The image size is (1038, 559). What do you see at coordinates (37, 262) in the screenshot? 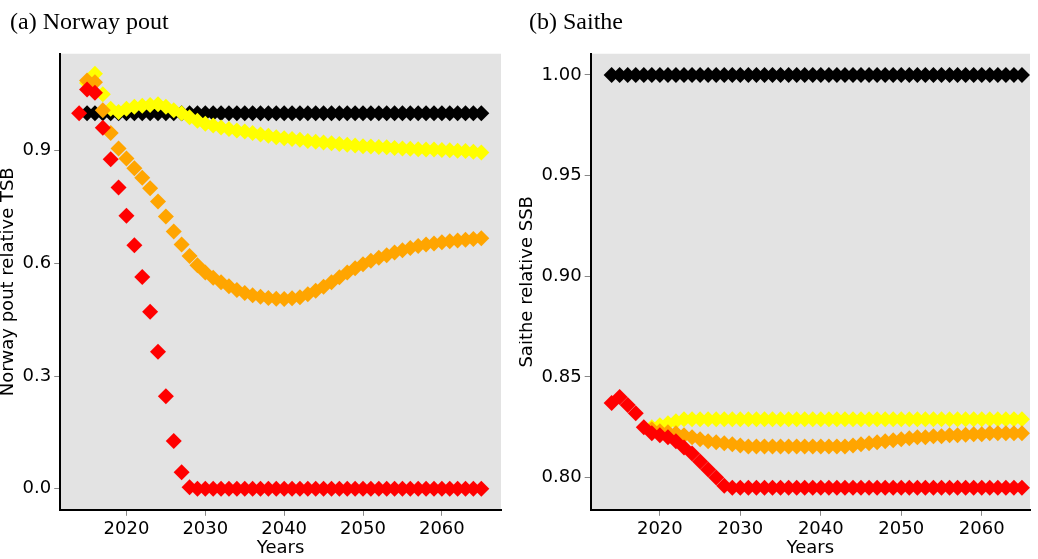
I see `y-tick-label: 0.6` at bounding box center [37, 262].